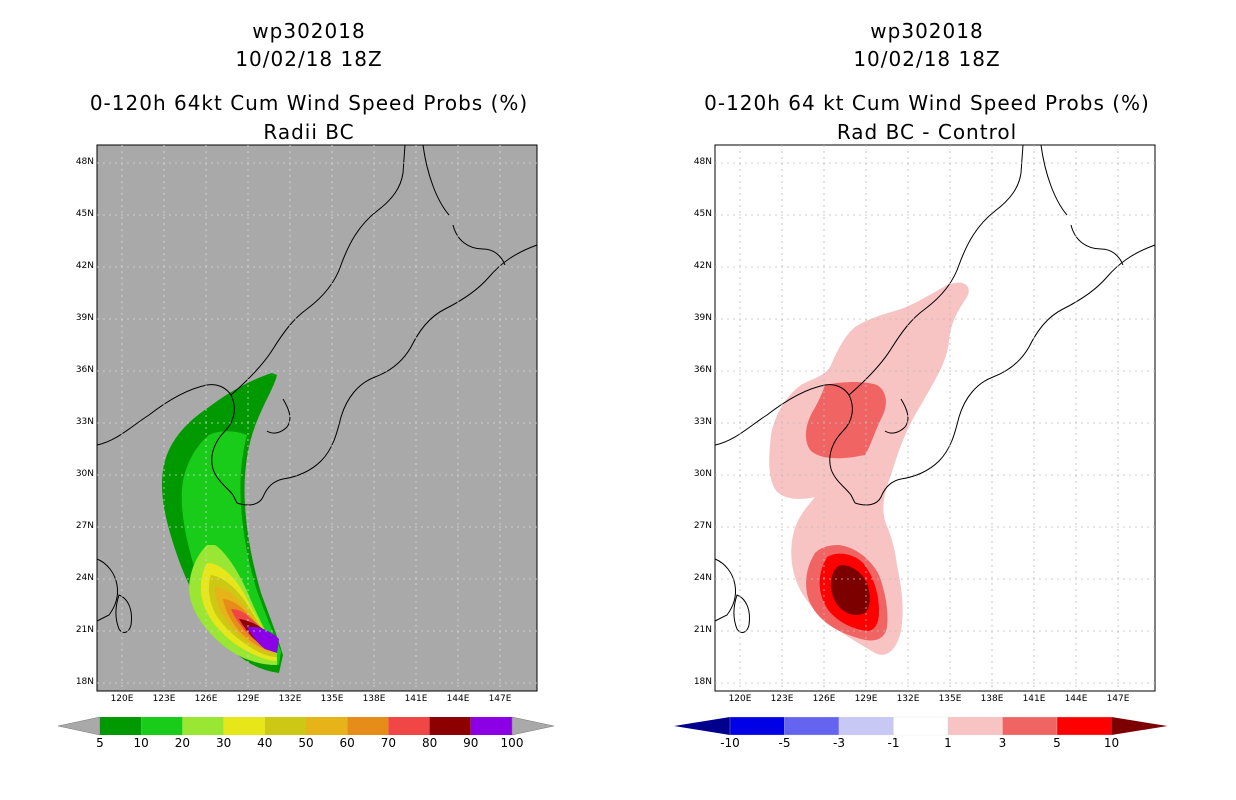  Describe the element at coordinates (702, 266) in the screenshot. I see `right-lat-42N: 42N` at that location.